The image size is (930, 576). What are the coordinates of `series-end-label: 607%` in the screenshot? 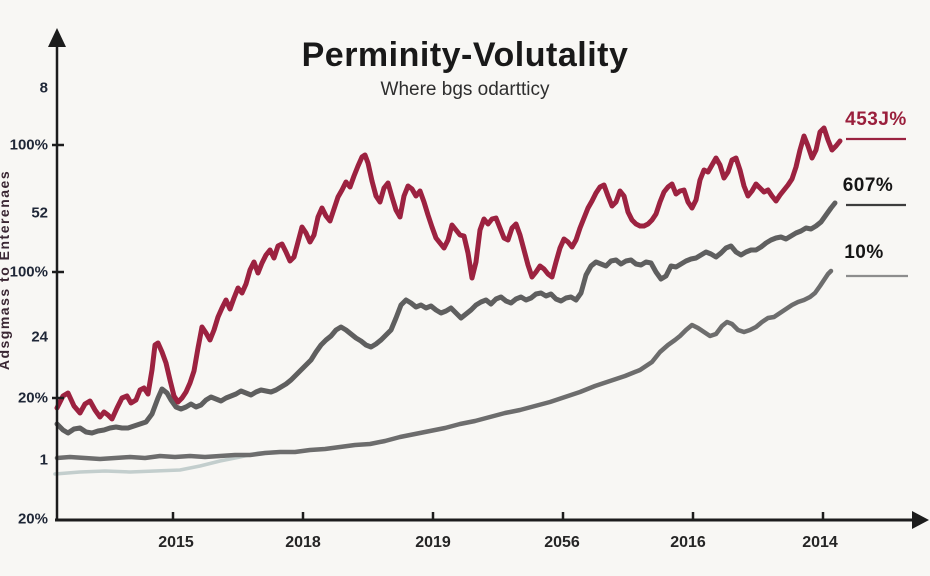 It's located at (868, 185).